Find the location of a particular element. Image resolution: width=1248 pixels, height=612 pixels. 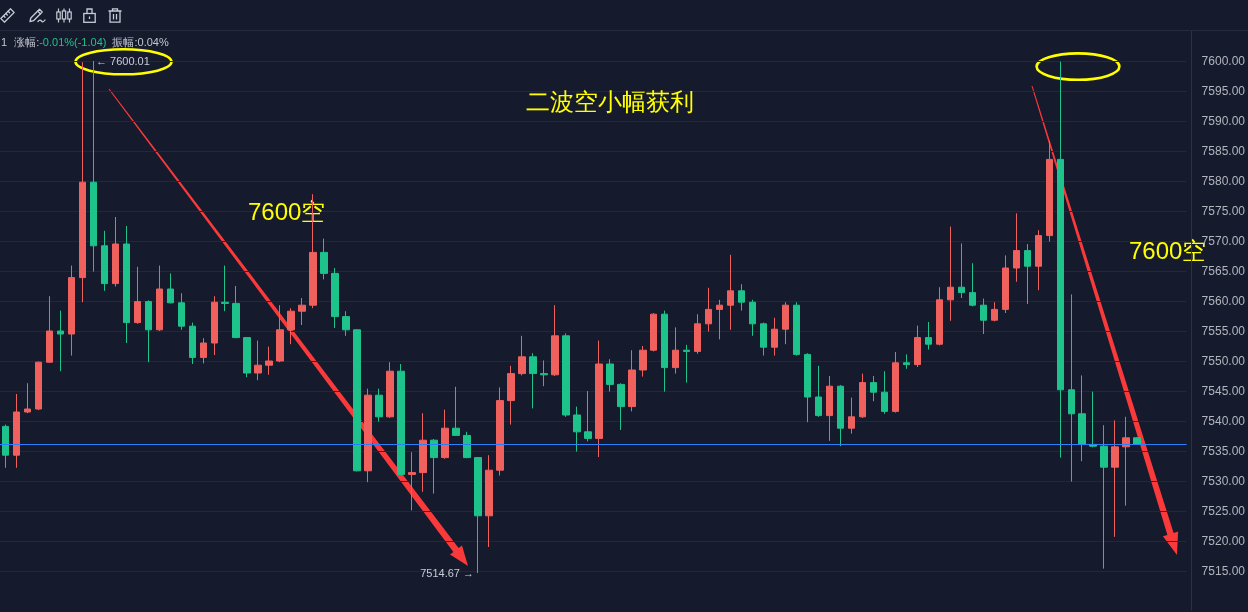

y-tick-label: 7535.00 is located at coordinates (1223, 451).